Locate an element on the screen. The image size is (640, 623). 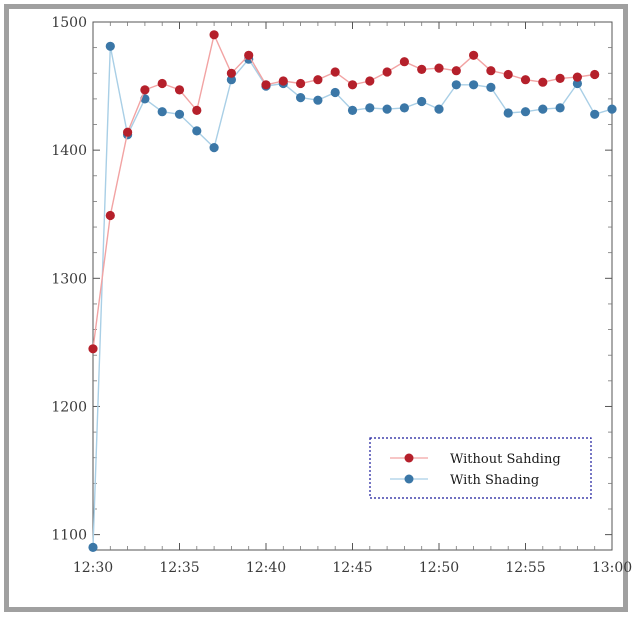
legend-label-with: With Shading is located at coordinates (494, 480).